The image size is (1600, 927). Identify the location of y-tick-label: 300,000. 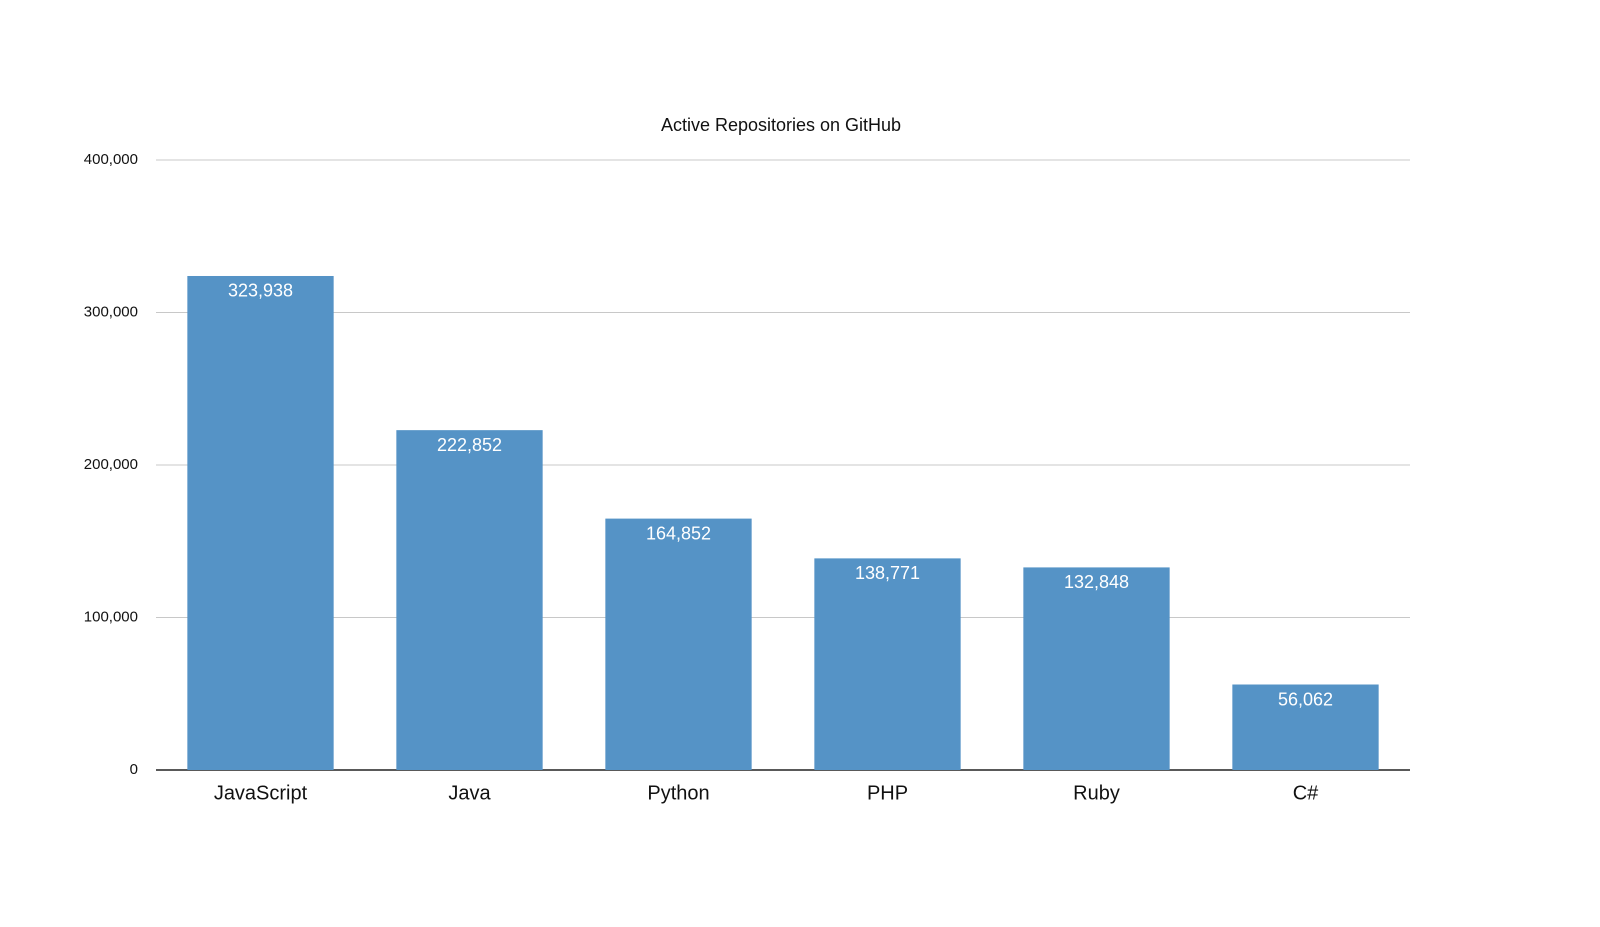
(111, 311).